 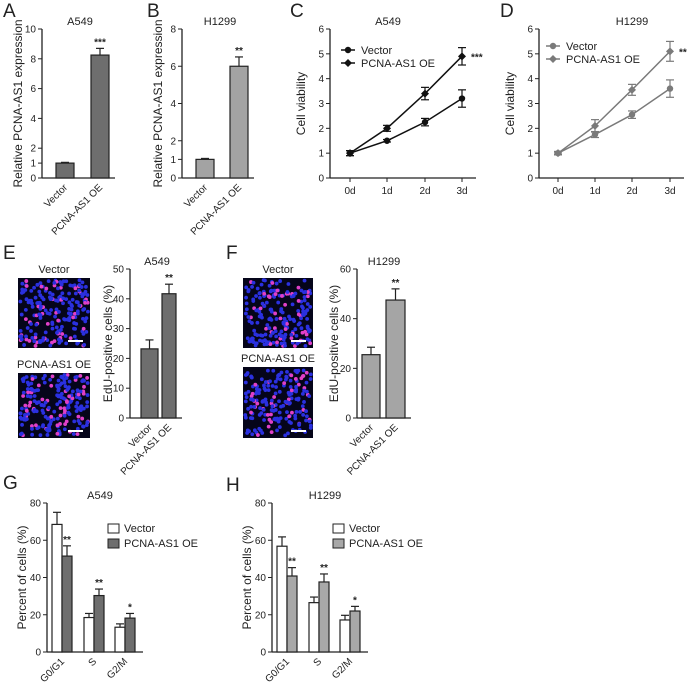 What do you see at coordinates (348, 419) in the screenshot?
I see `y-tick-label: 0` at bounding box center [348, 419].